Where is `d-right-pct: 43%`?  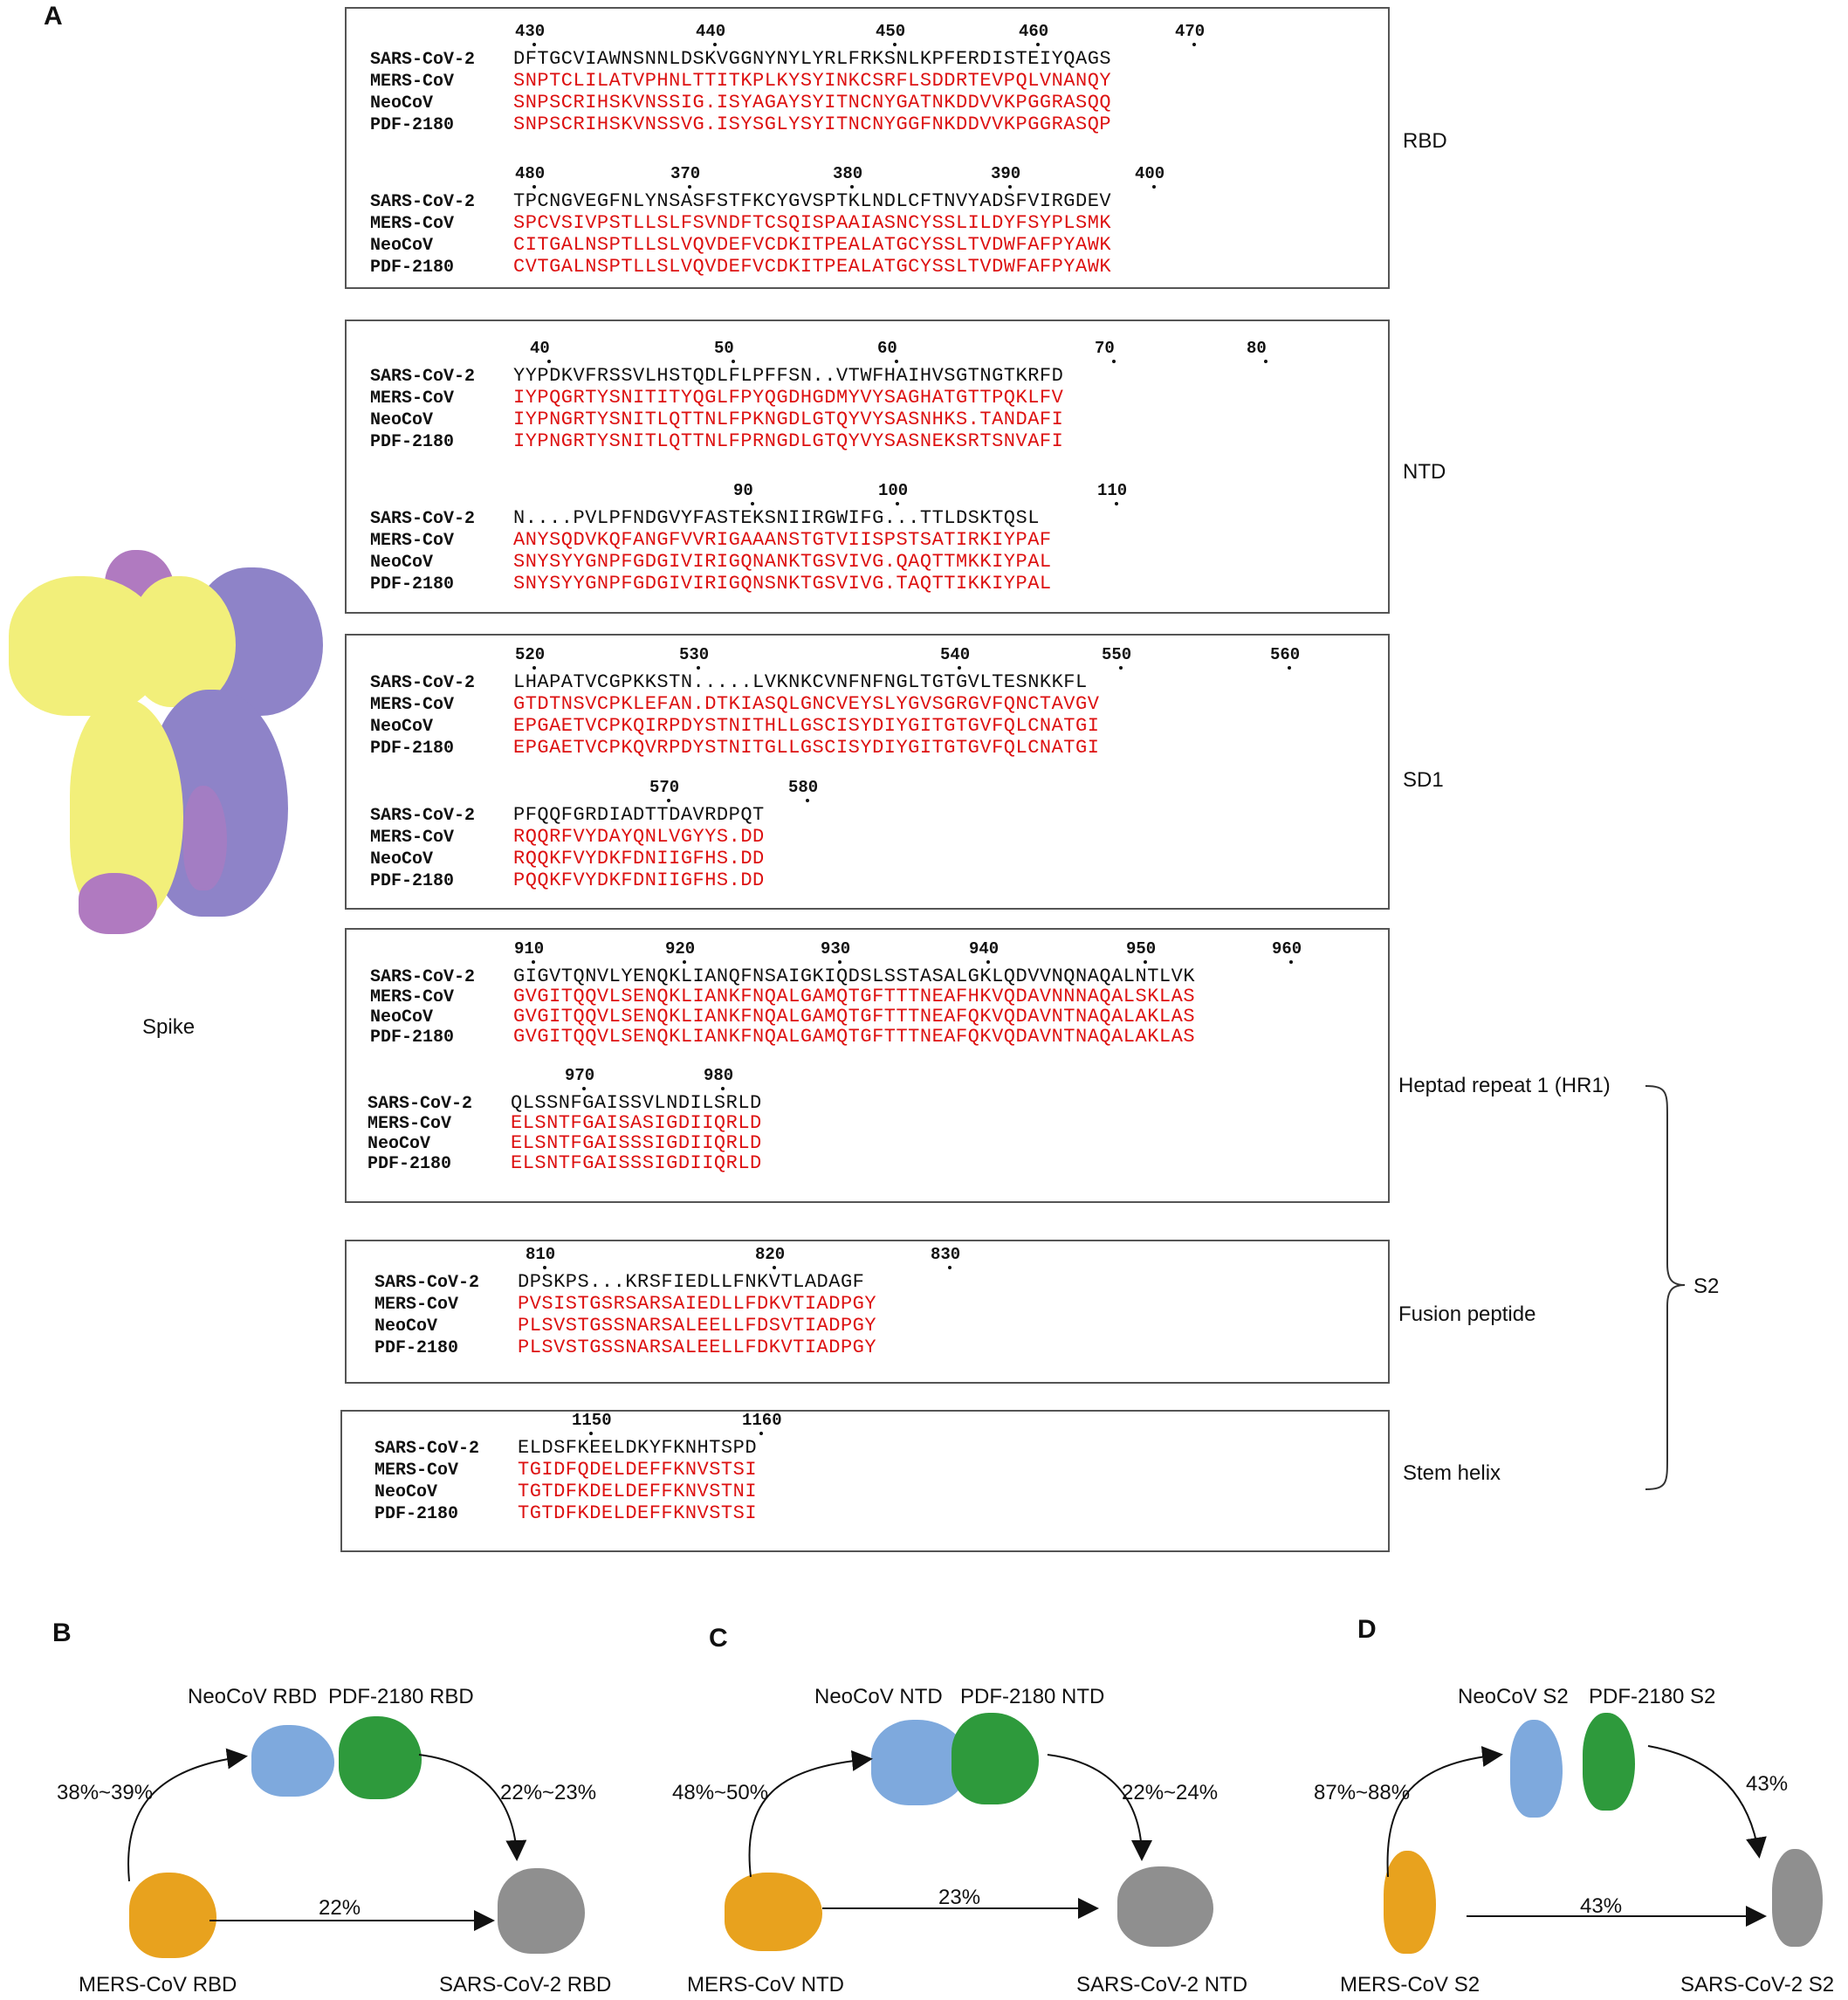 d-right-pct: 43% is located at coordinates (1768, 1784).